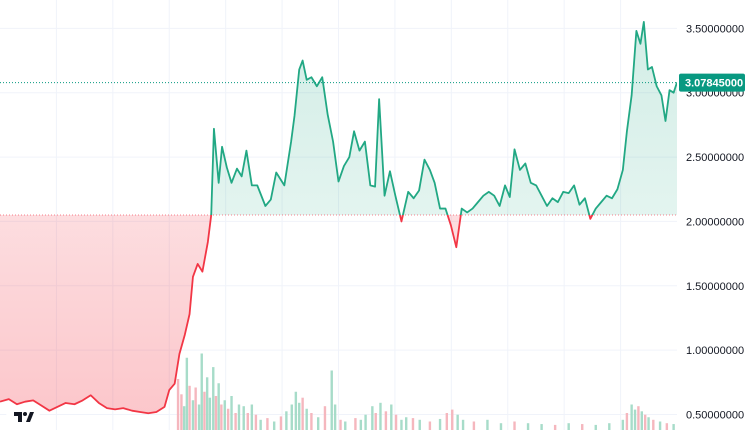 The image size is (750, 435). Describe the element at coordinates (30, 417) in the screenshot. I see `tradingview-logo-v` at that location.